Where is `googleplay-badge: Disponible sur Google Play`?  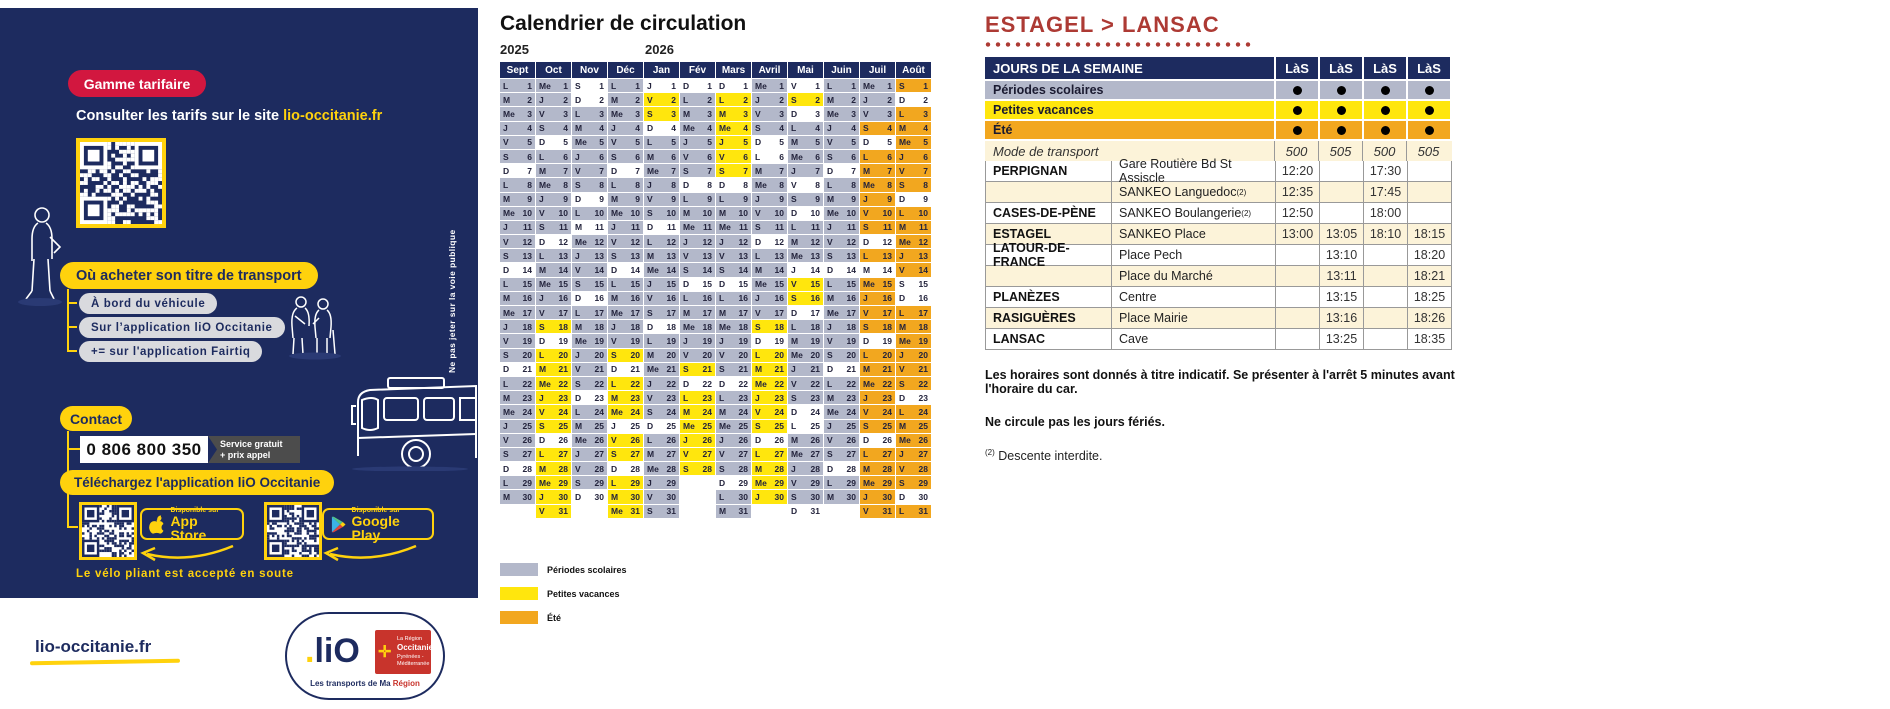 googleplay-badge: Disponible sur Google Play is located at coordinates (378, 524).